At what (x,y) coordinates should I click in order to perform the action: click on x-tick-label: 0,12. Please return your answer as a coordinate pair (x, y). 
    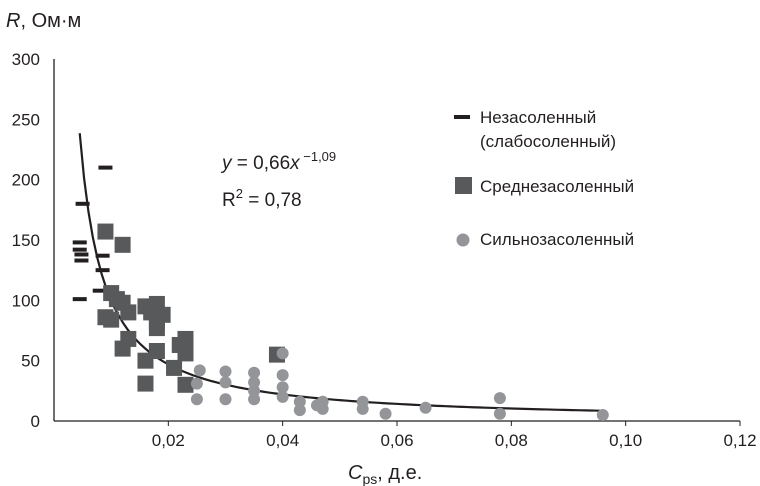
    Looking at the image, I should click on (739, 440).